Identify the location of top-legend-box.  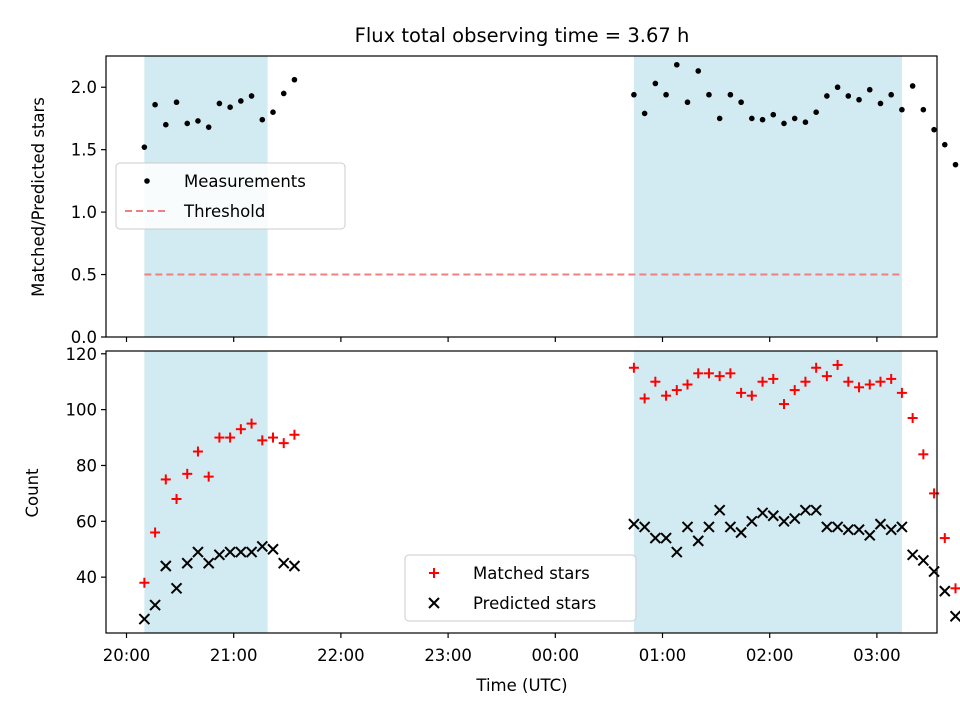
(230, 196).